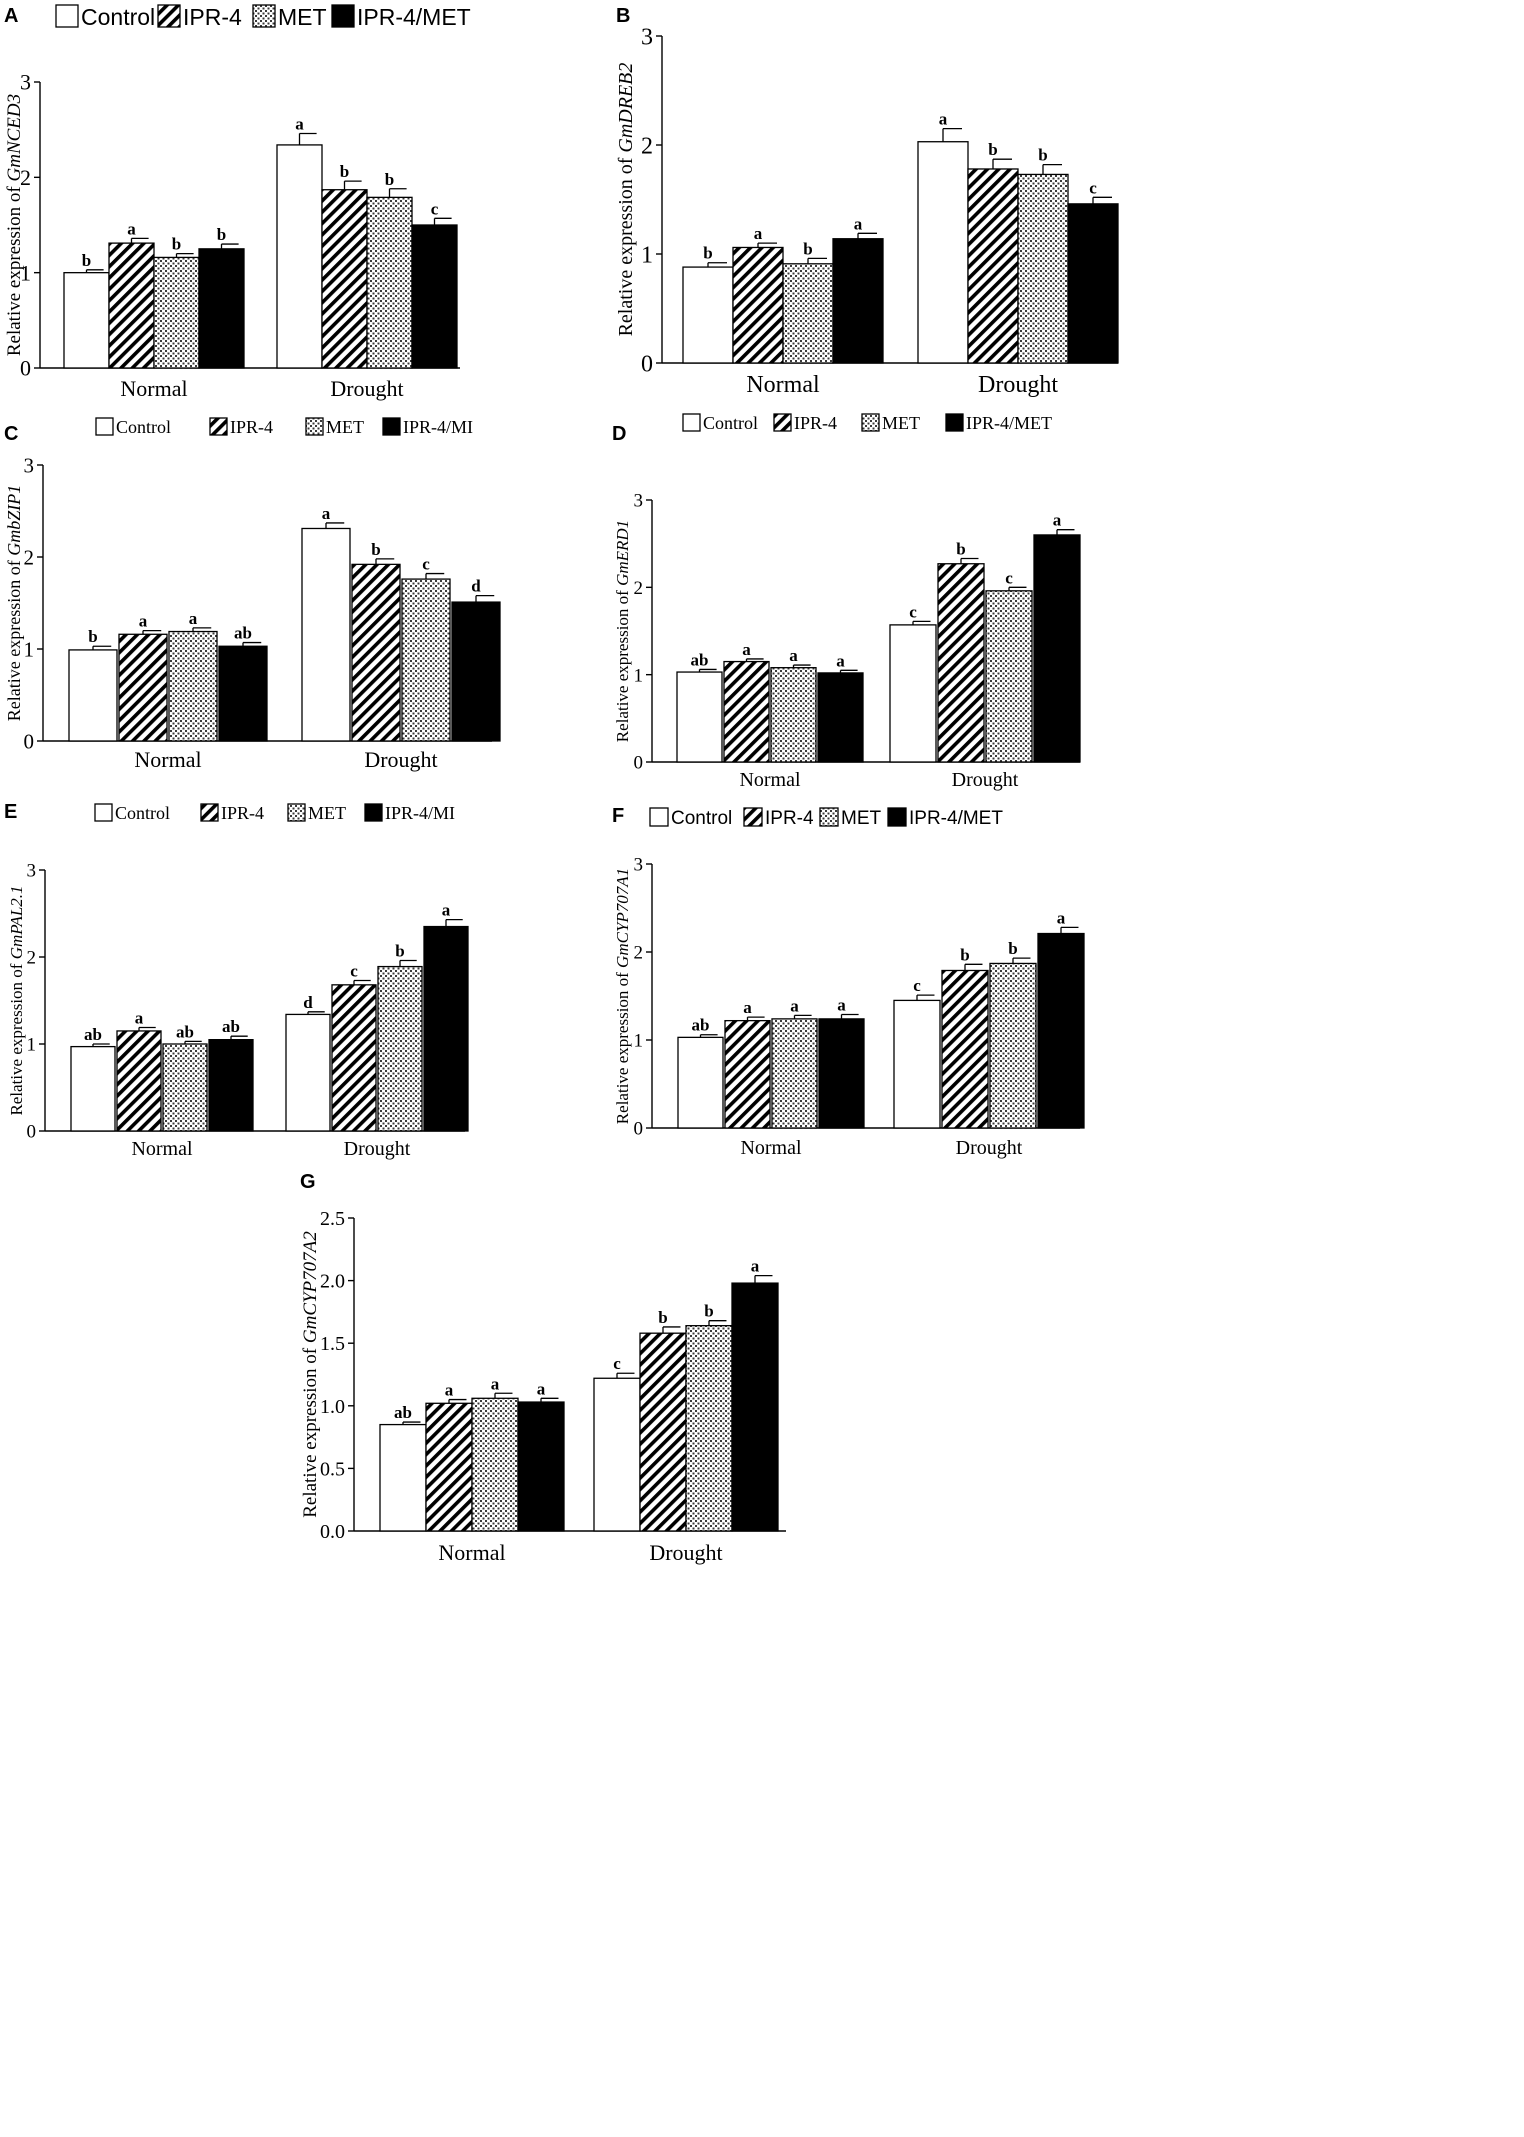 This screenshot has height=2137, width=1524. Describe the element at coordinates (619, 434) in the screenshot. I see `panel-label: D` at that location.